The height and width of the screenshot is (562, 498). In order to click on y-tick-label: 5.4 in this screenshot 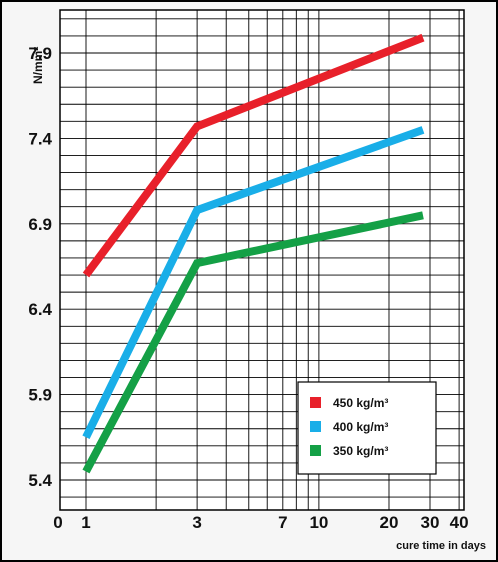, I will do `click(40, 480)`.